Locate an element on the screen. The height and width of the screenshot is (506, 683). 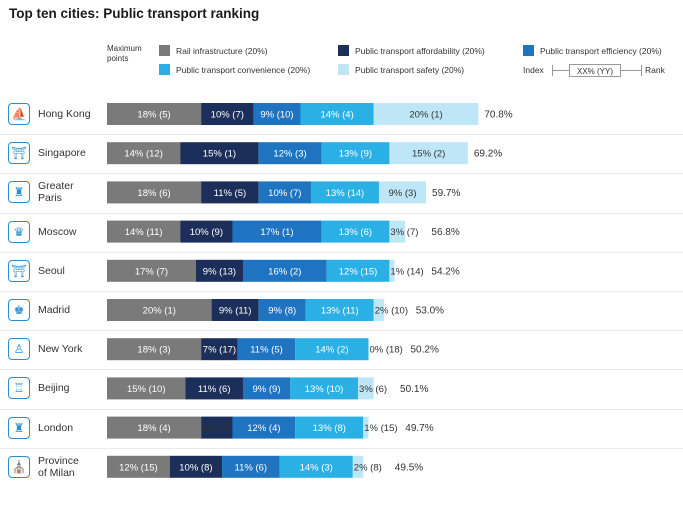
bar-data-label: 9% (10) is located at coordinates (276, 115).